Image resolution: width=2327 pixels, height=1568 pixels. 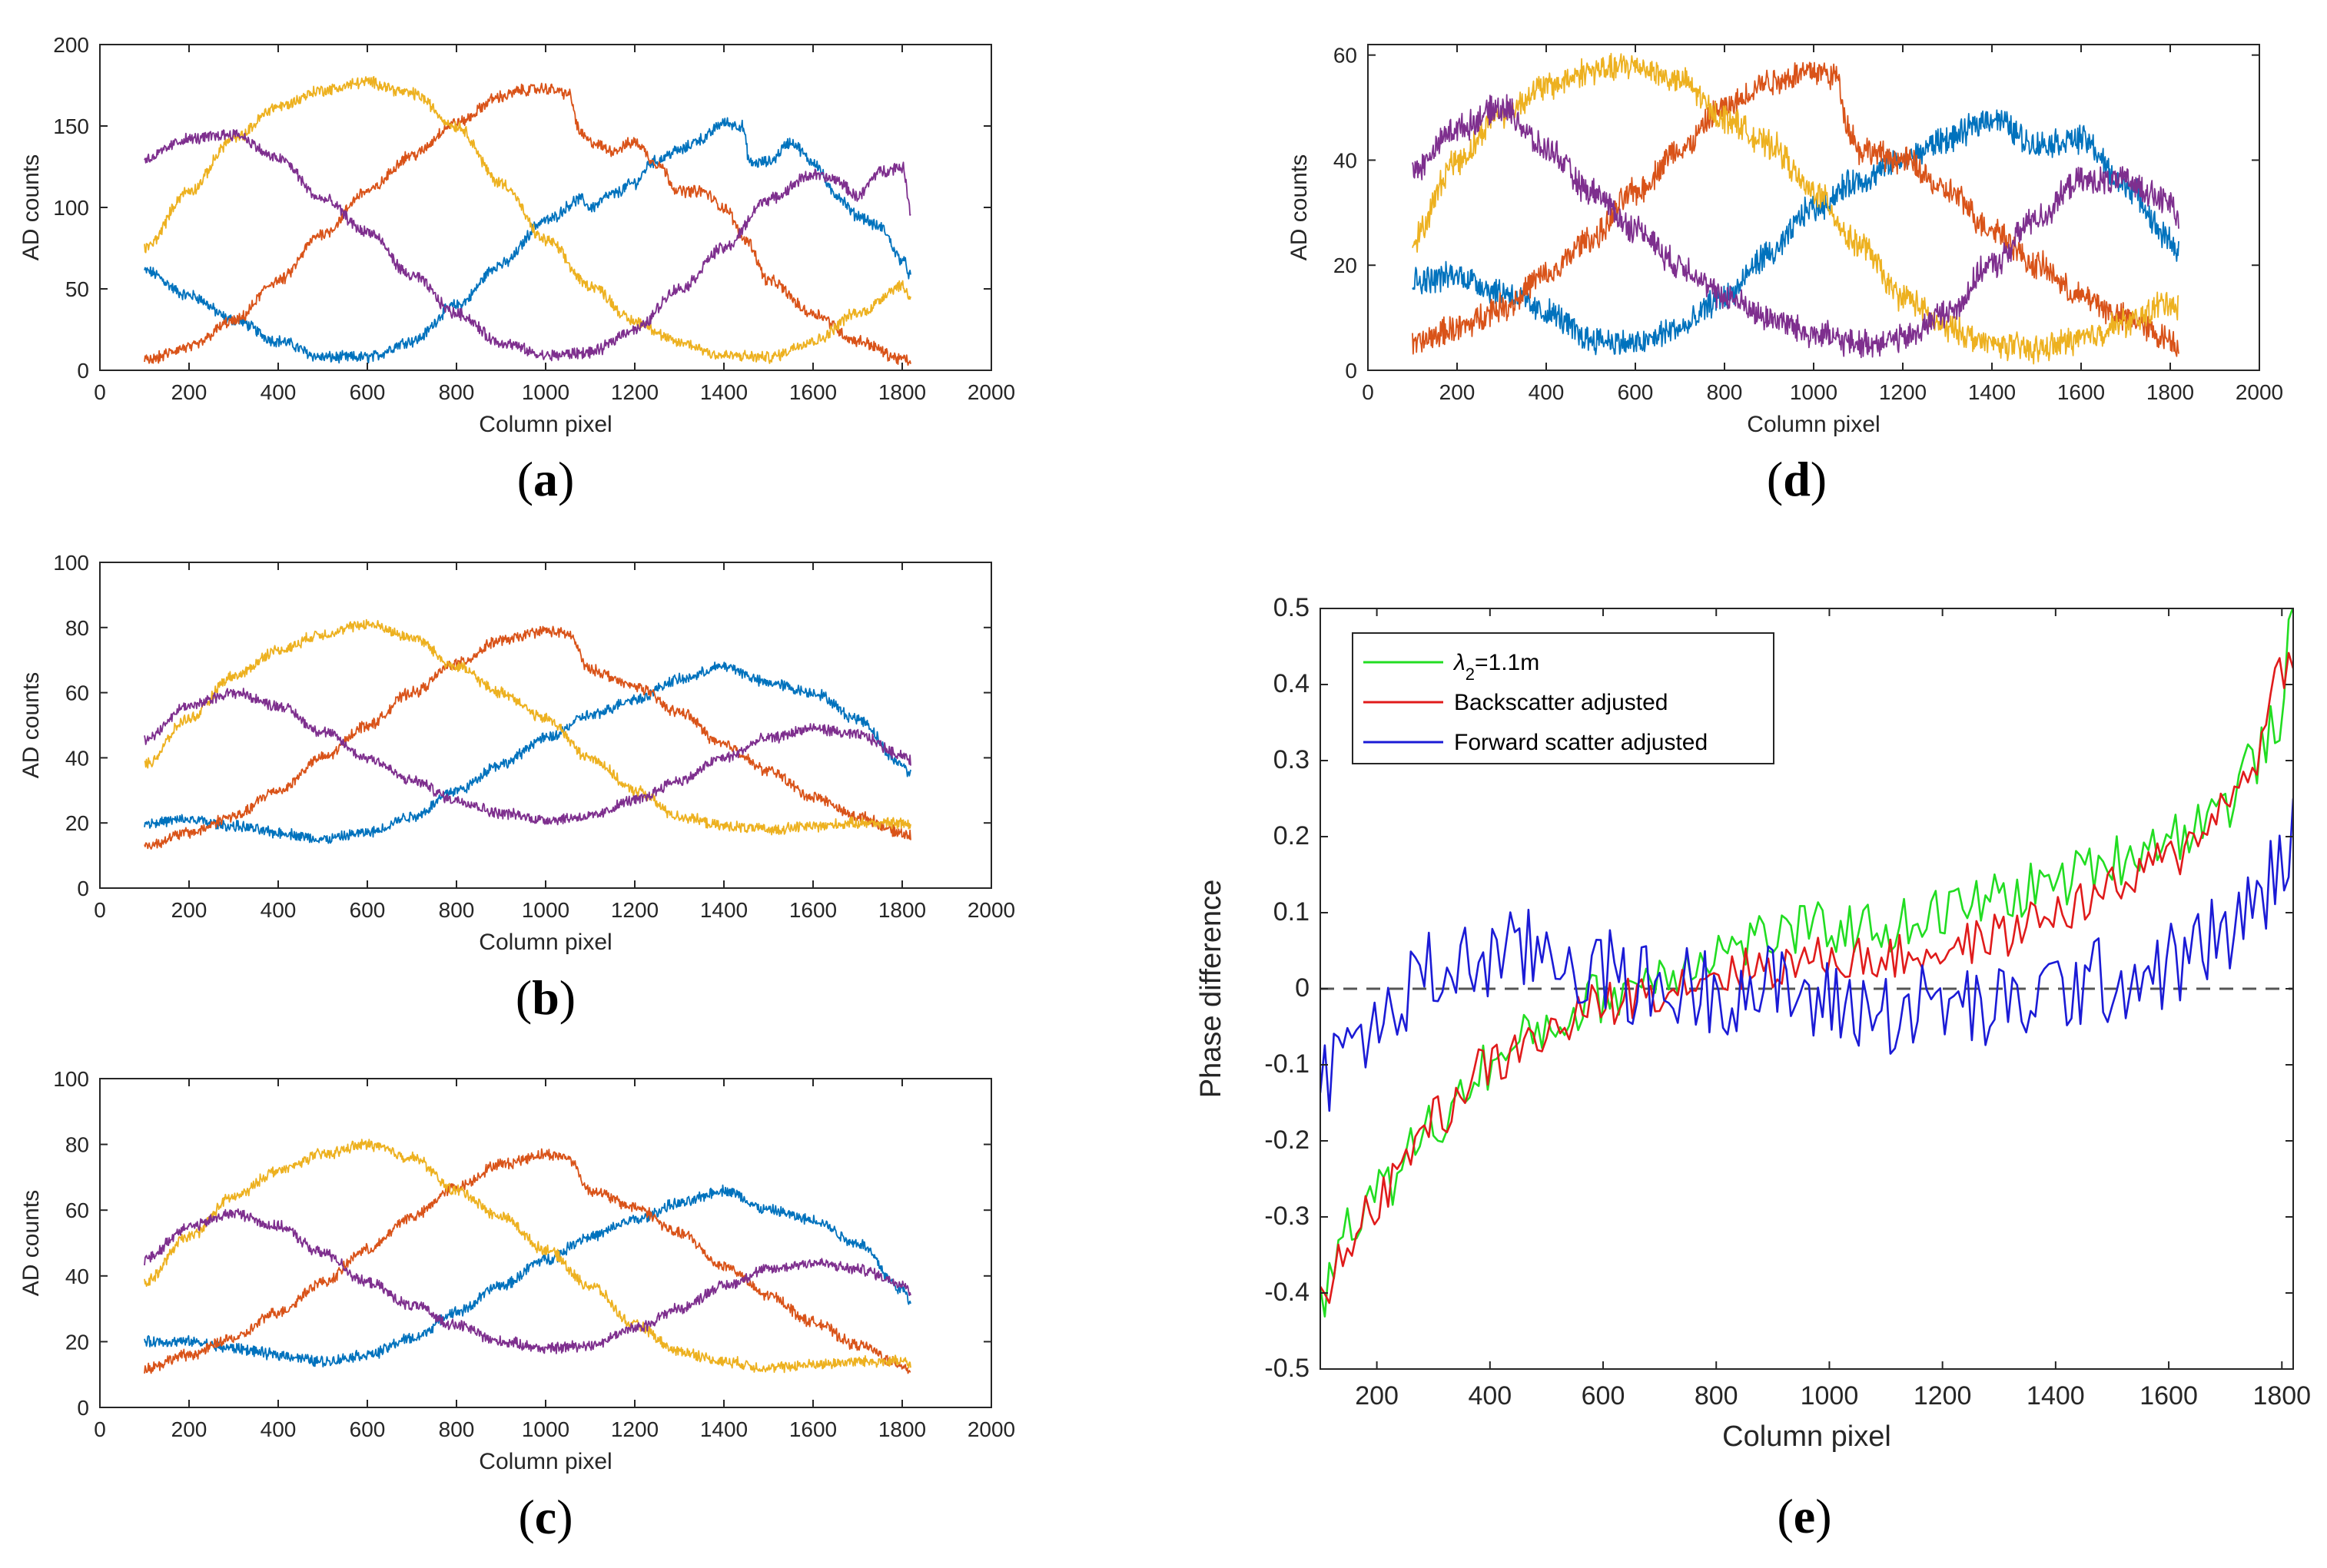 What do you see at coordinates (1291, 912) in the screenshot?
I see `y-tick-label: 0.1` at bounding box center [1291, 912].